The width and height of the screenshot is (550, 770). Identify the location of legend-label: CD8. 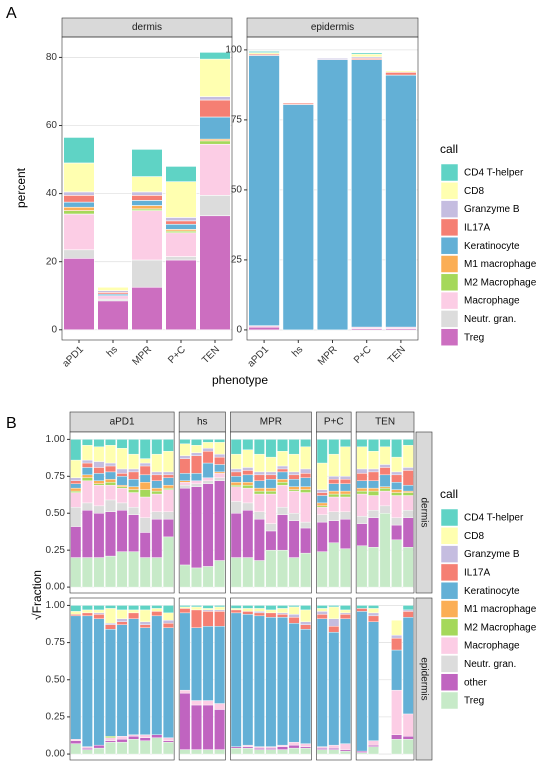
(474, 536).